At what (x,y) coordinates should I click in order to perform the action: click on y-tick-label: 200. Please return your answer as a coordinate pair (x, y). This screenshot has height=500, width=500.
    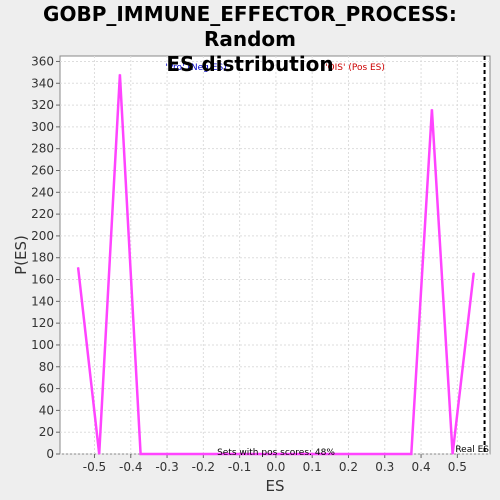
    Looking at the image, I should click on (42, 236).